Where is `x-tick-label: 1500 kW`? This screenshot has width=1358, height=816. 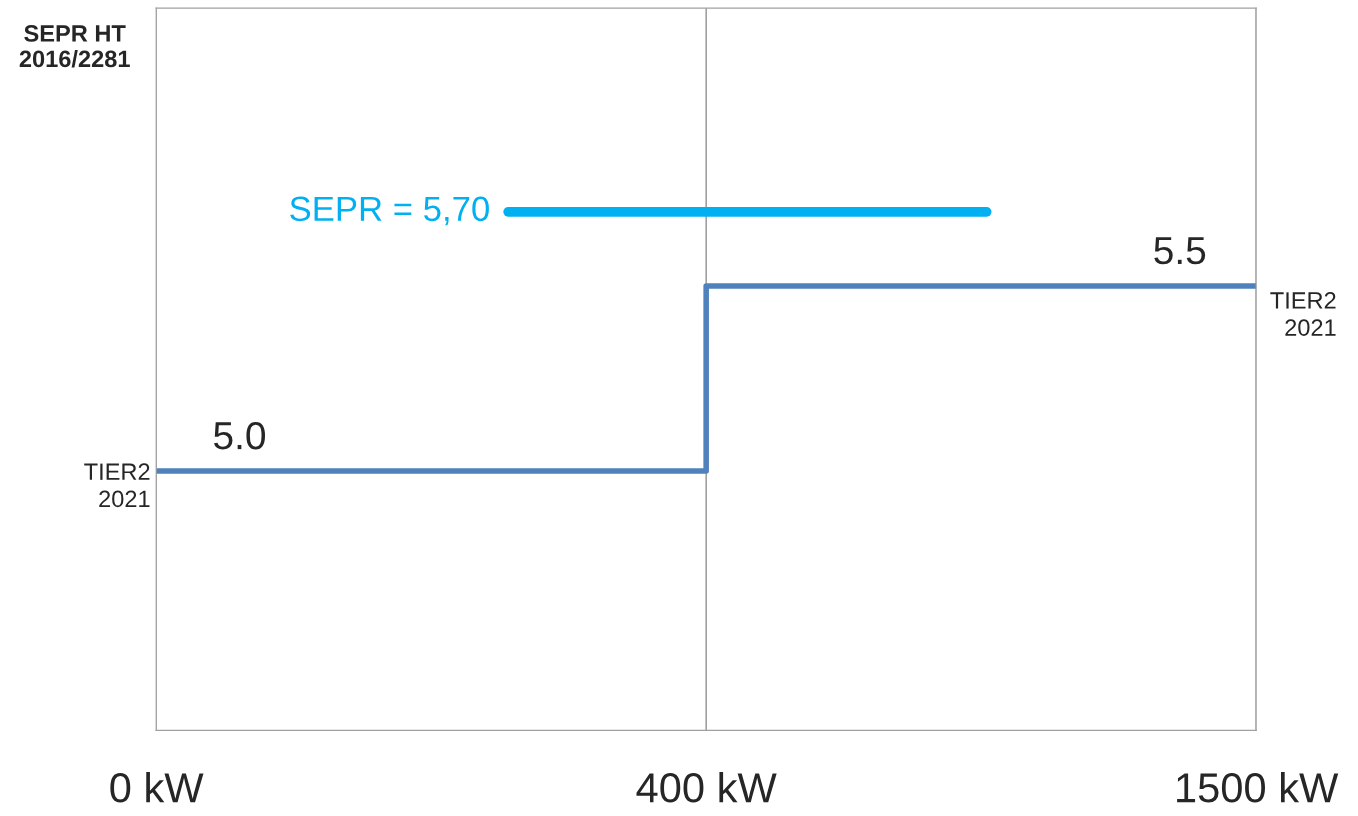 x-tick-label: 1500 kW is located at coordinates (1258, 787).